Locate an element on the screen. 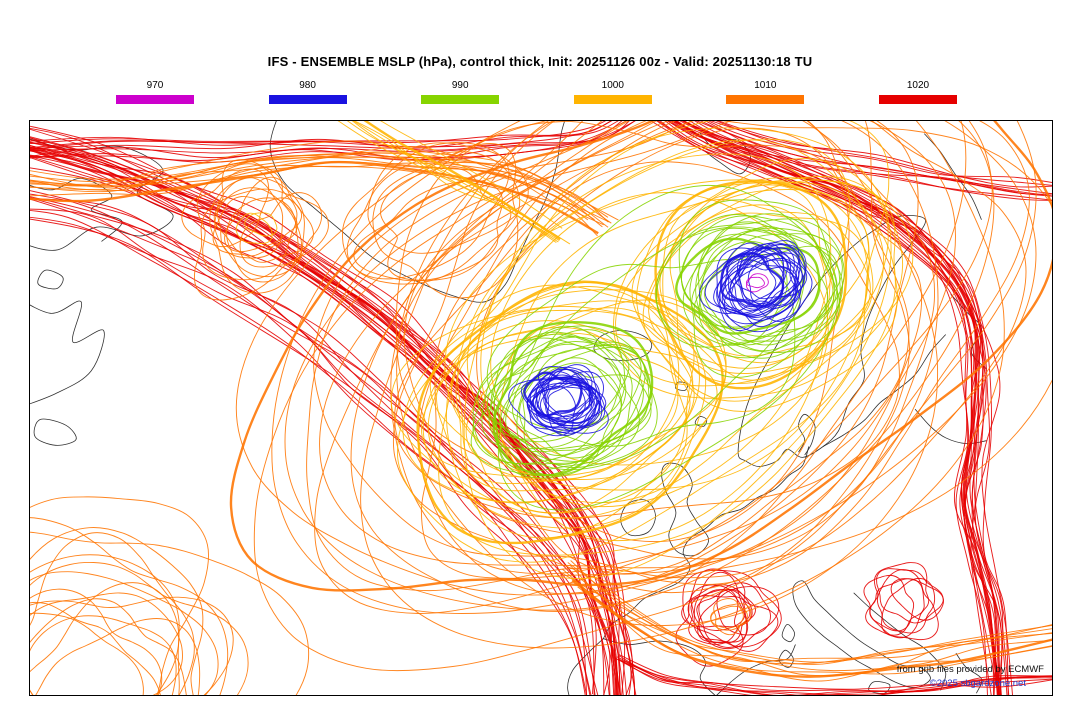 Image resolution: width=1080 pixels, height=718 pixels. legend-item-990: 990 is located at coordinates (460, 92).